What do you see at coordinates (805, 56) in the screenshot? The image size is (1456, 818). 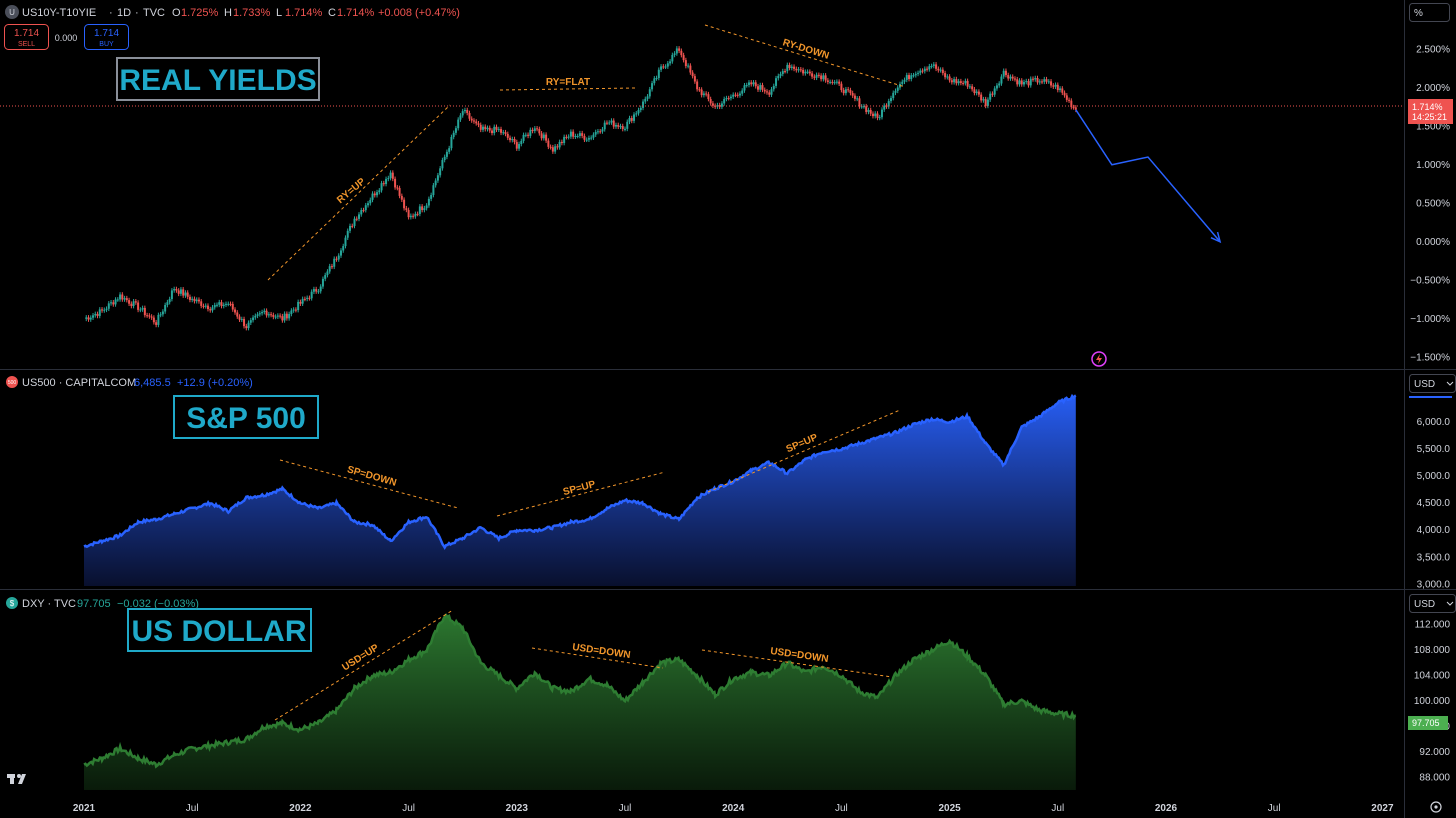 I see `ry-down-trendline` at bounding box center [805, 56].